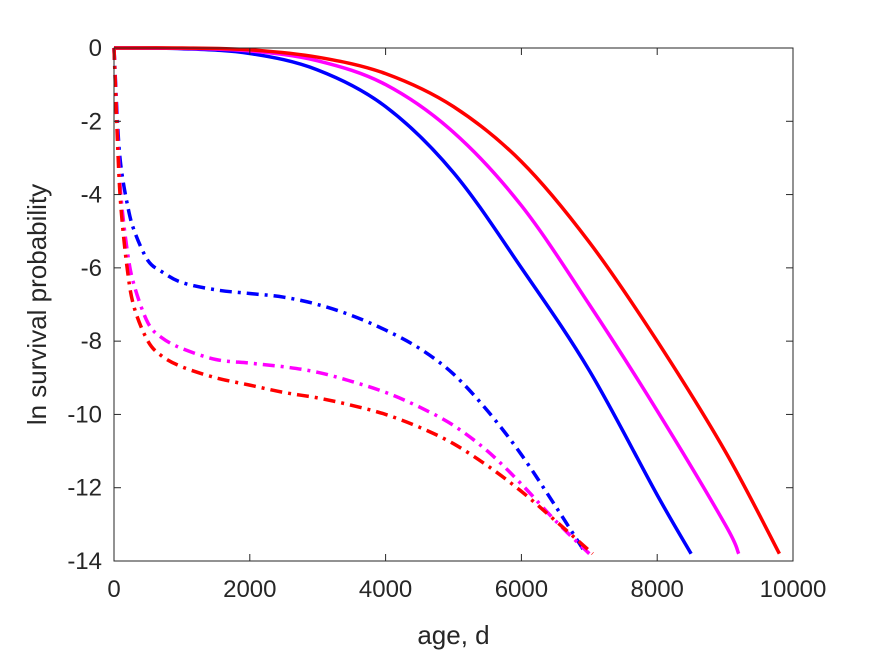 The width and height of the screenshot is (875, 656). Describe the element at coordinates (793, 589) in the screenshot. I see `x-tick-label: 10000` at that location.